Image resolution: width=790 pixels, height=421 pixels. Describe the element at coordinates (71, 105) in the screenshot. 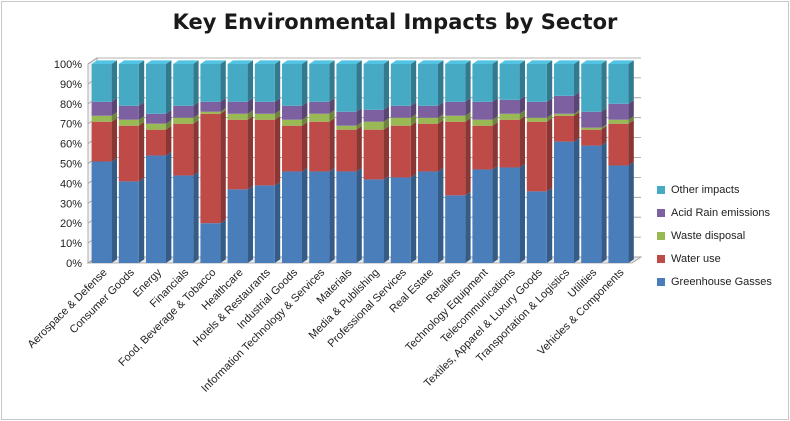

I see `y-tick-label: 80%` at that location.